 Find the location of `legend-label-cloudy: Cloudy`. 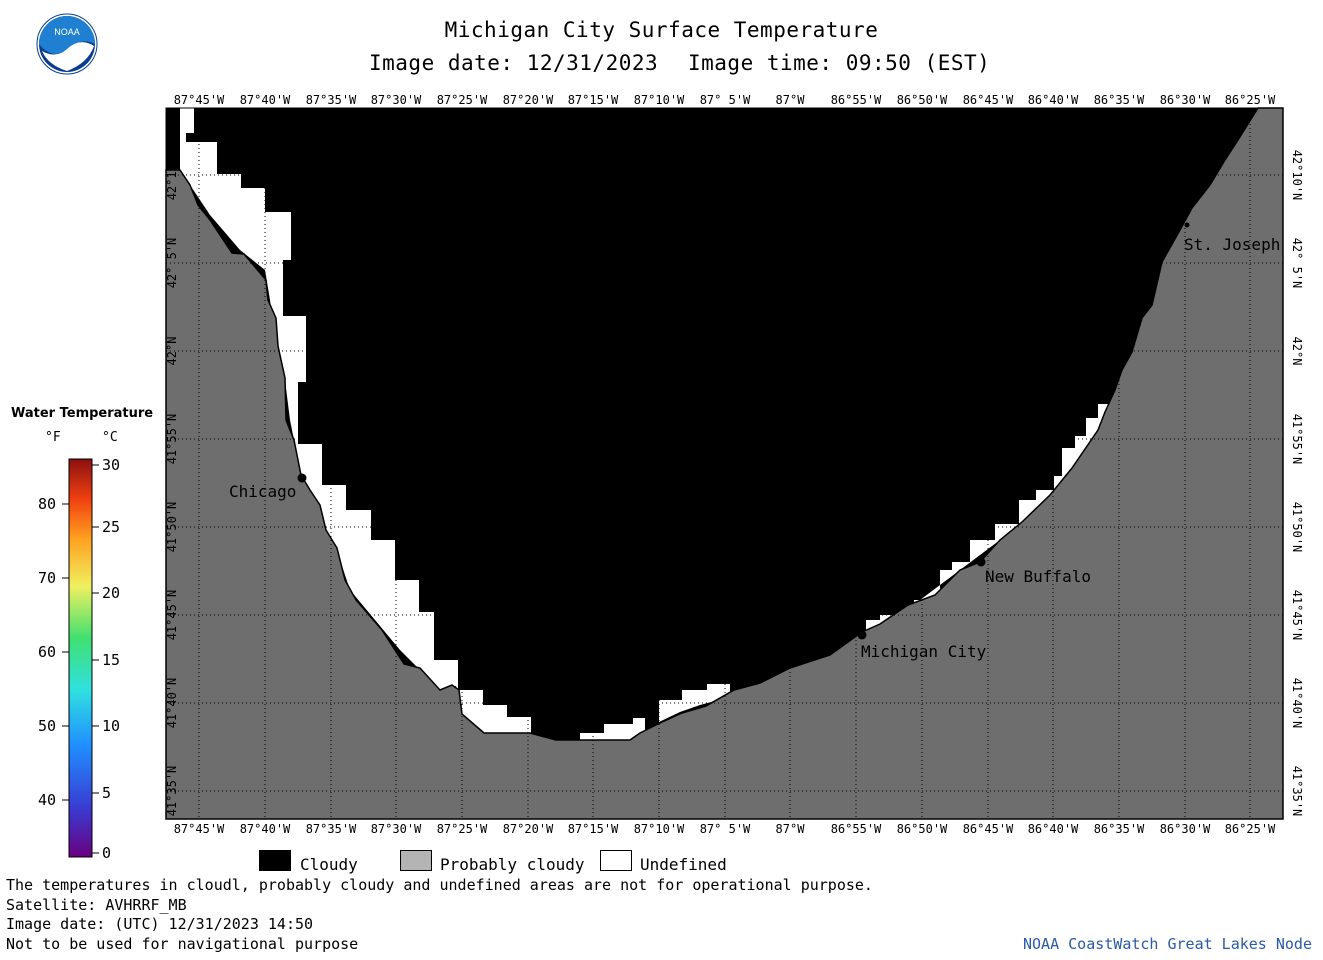

legend-label-cloudy: Cloudy is located at coordinates (329, 864).